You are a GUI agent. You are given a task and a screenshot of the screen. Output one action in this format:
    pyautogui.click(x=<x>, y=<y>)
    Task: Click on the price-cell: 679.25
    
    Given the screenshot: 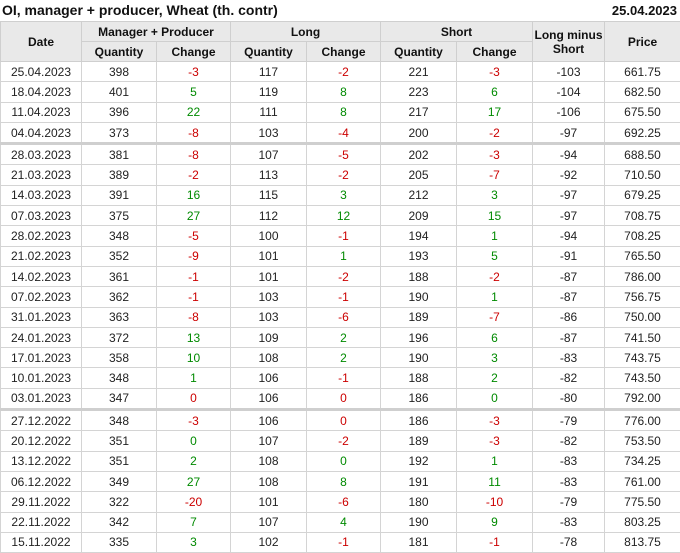 What is the action you would take?
    pyautogui.click(x=642, y=195)
    